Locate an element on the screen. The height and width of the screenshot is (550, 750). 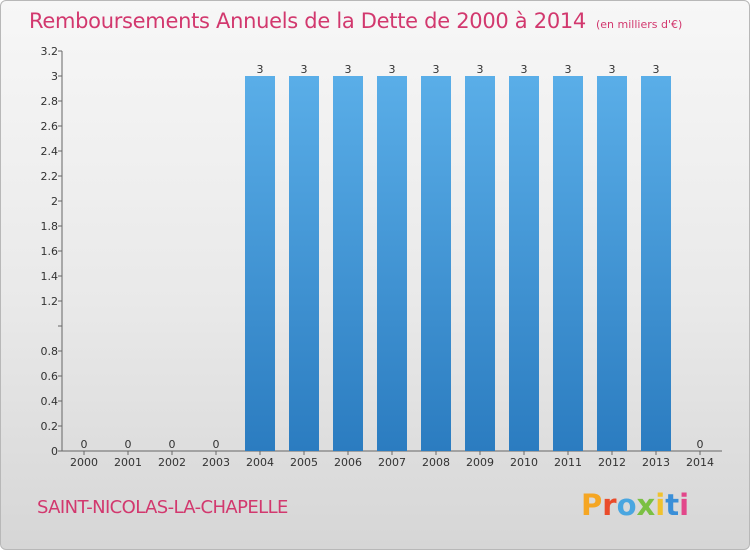
x-tick-label: 2008 is located at coordinates (436, 462).